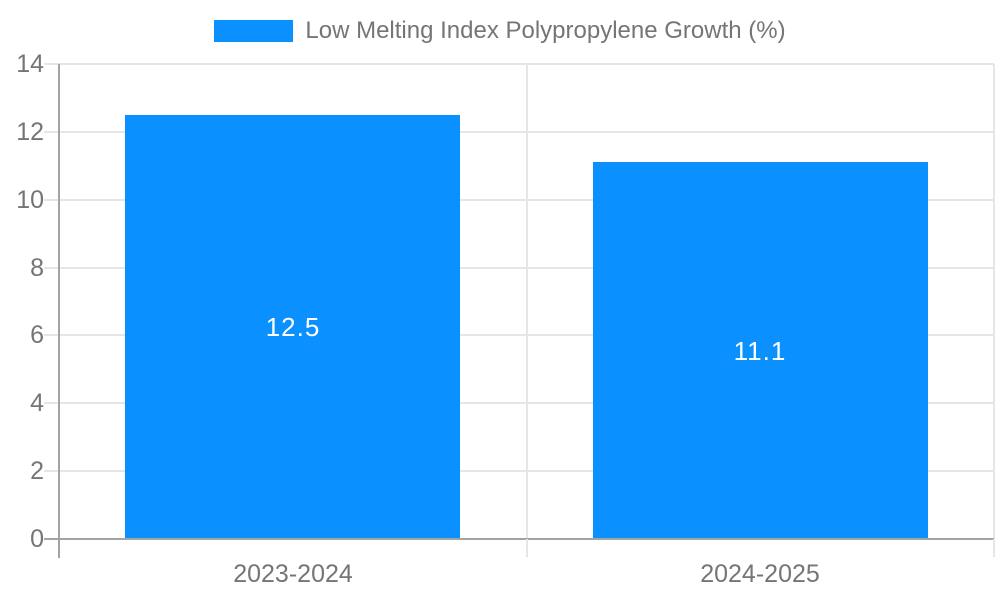  What do you see at coordinates (30, 200) in the screenshot?
I see `y-tick-label: 10` at bounding box center [30, 200].